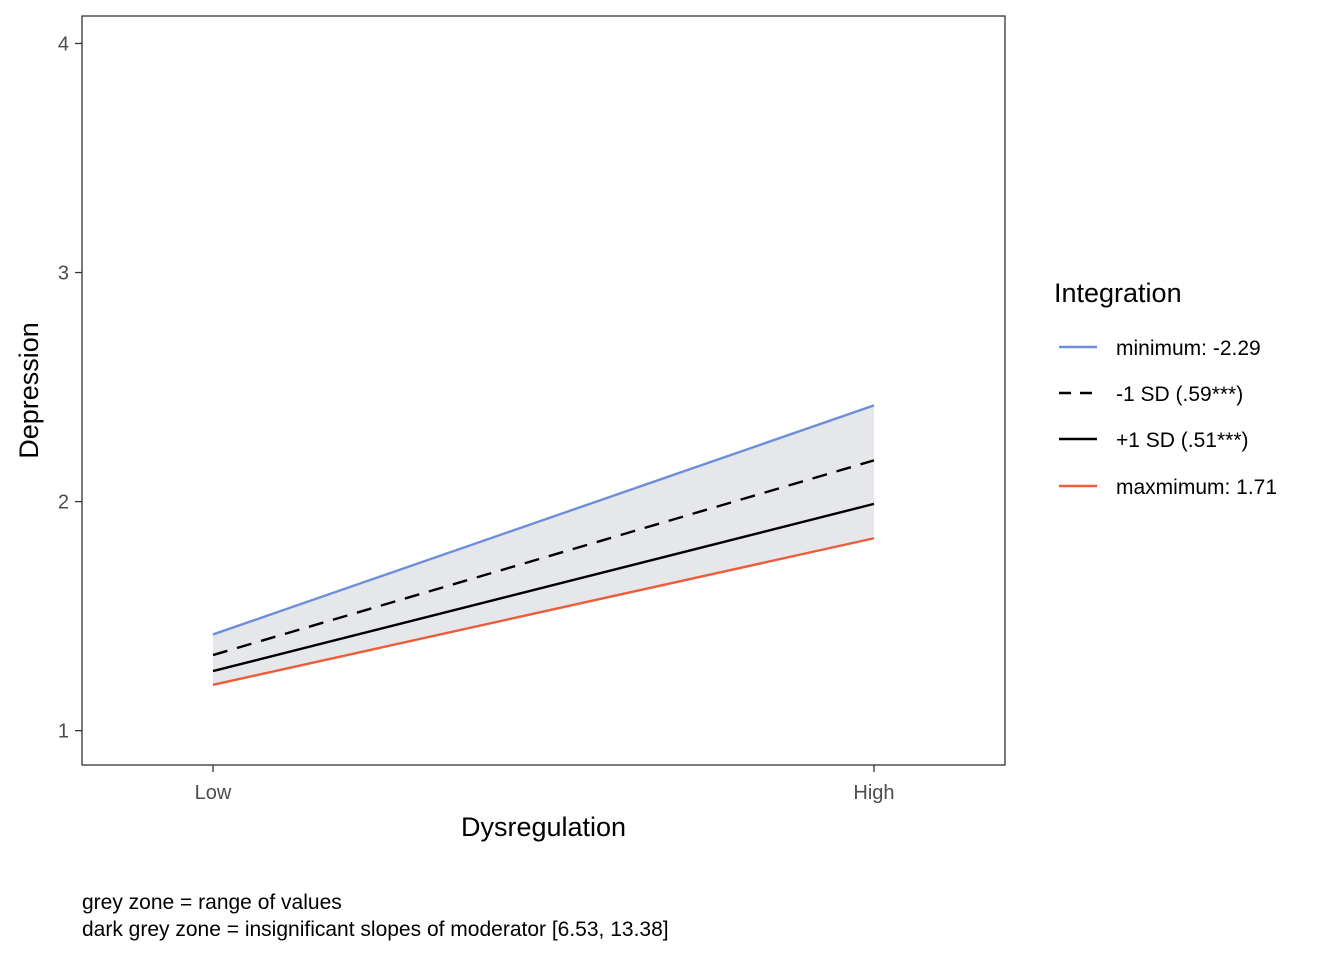 The image size is (1344, 960). Describe the element at coordinates (29, 390) in the screenshot. I see `y-axis-title: Depression` at that location.